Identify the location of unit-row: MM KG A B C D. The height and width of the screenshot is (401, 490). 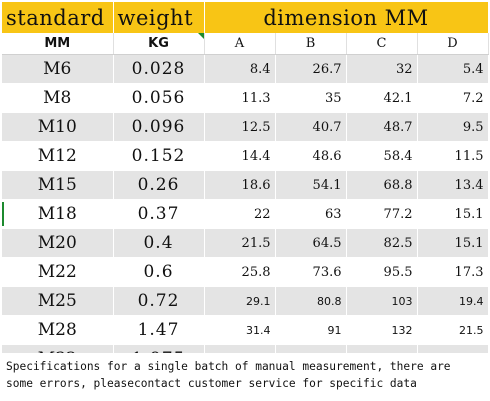
(245, 44).